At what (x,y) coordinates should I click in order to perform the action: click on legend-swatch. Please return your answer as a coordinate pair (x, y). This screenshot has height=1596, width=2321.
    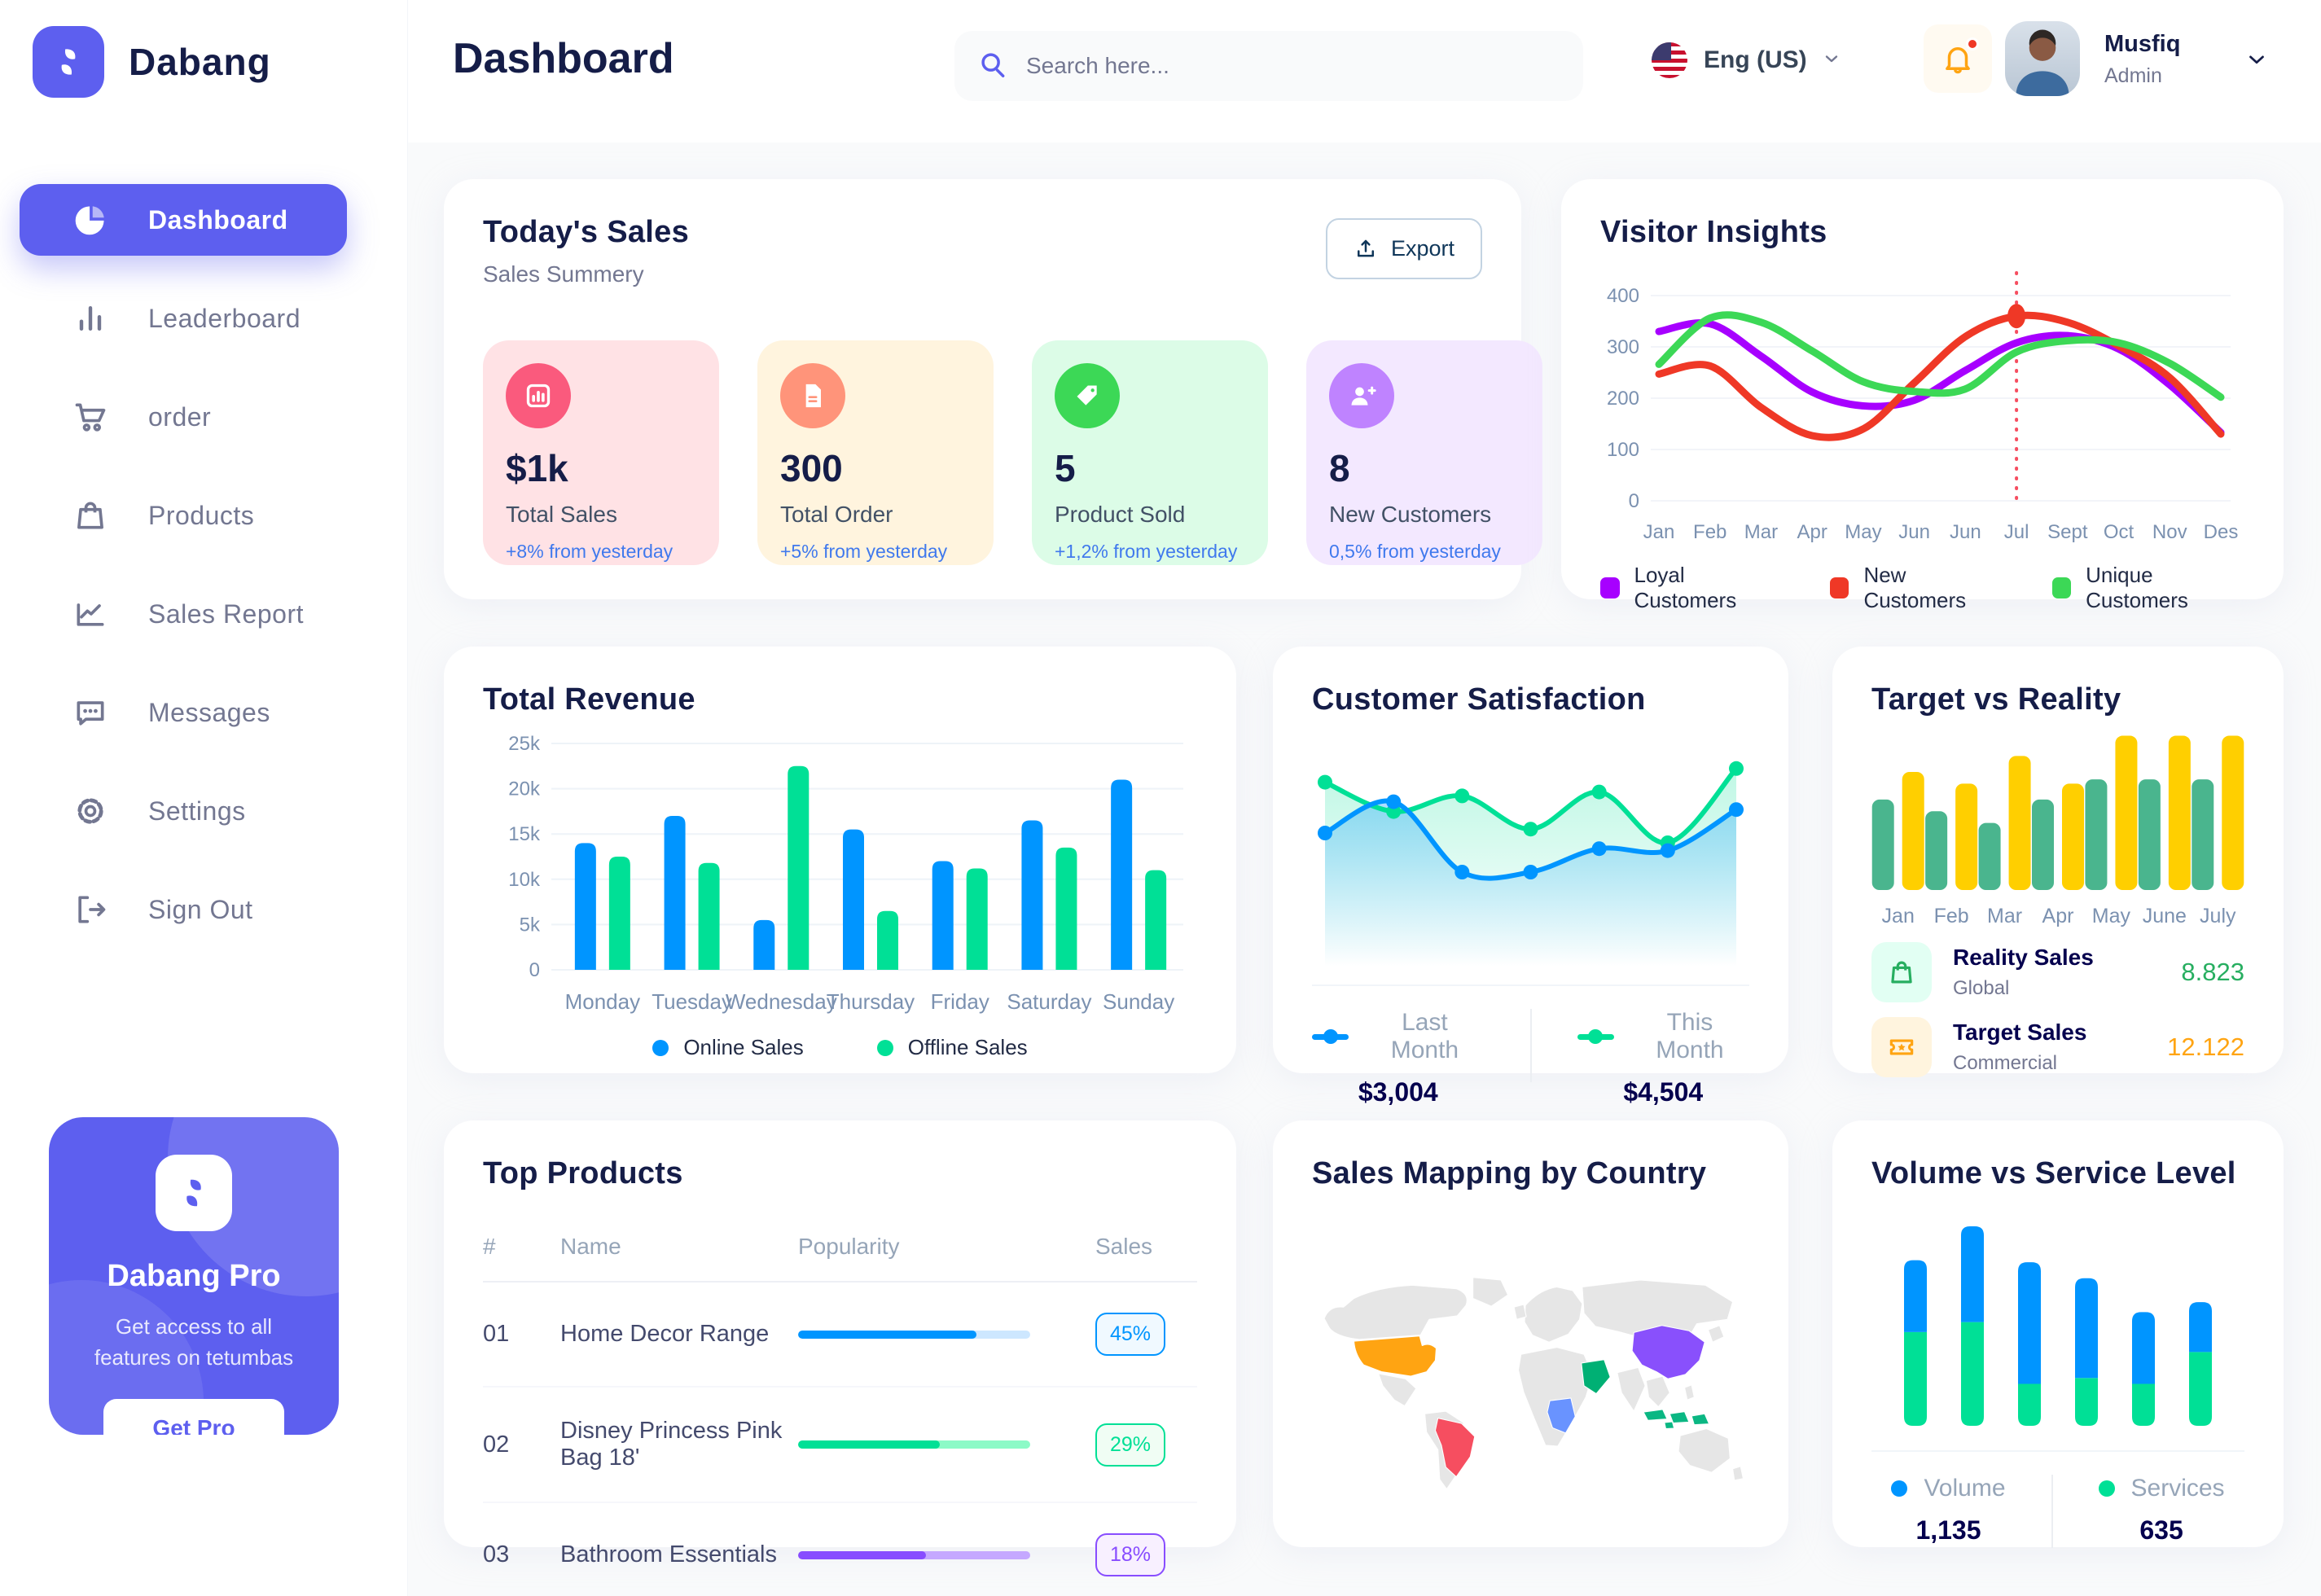
    Looking at the image, I should click on (1610, 587).